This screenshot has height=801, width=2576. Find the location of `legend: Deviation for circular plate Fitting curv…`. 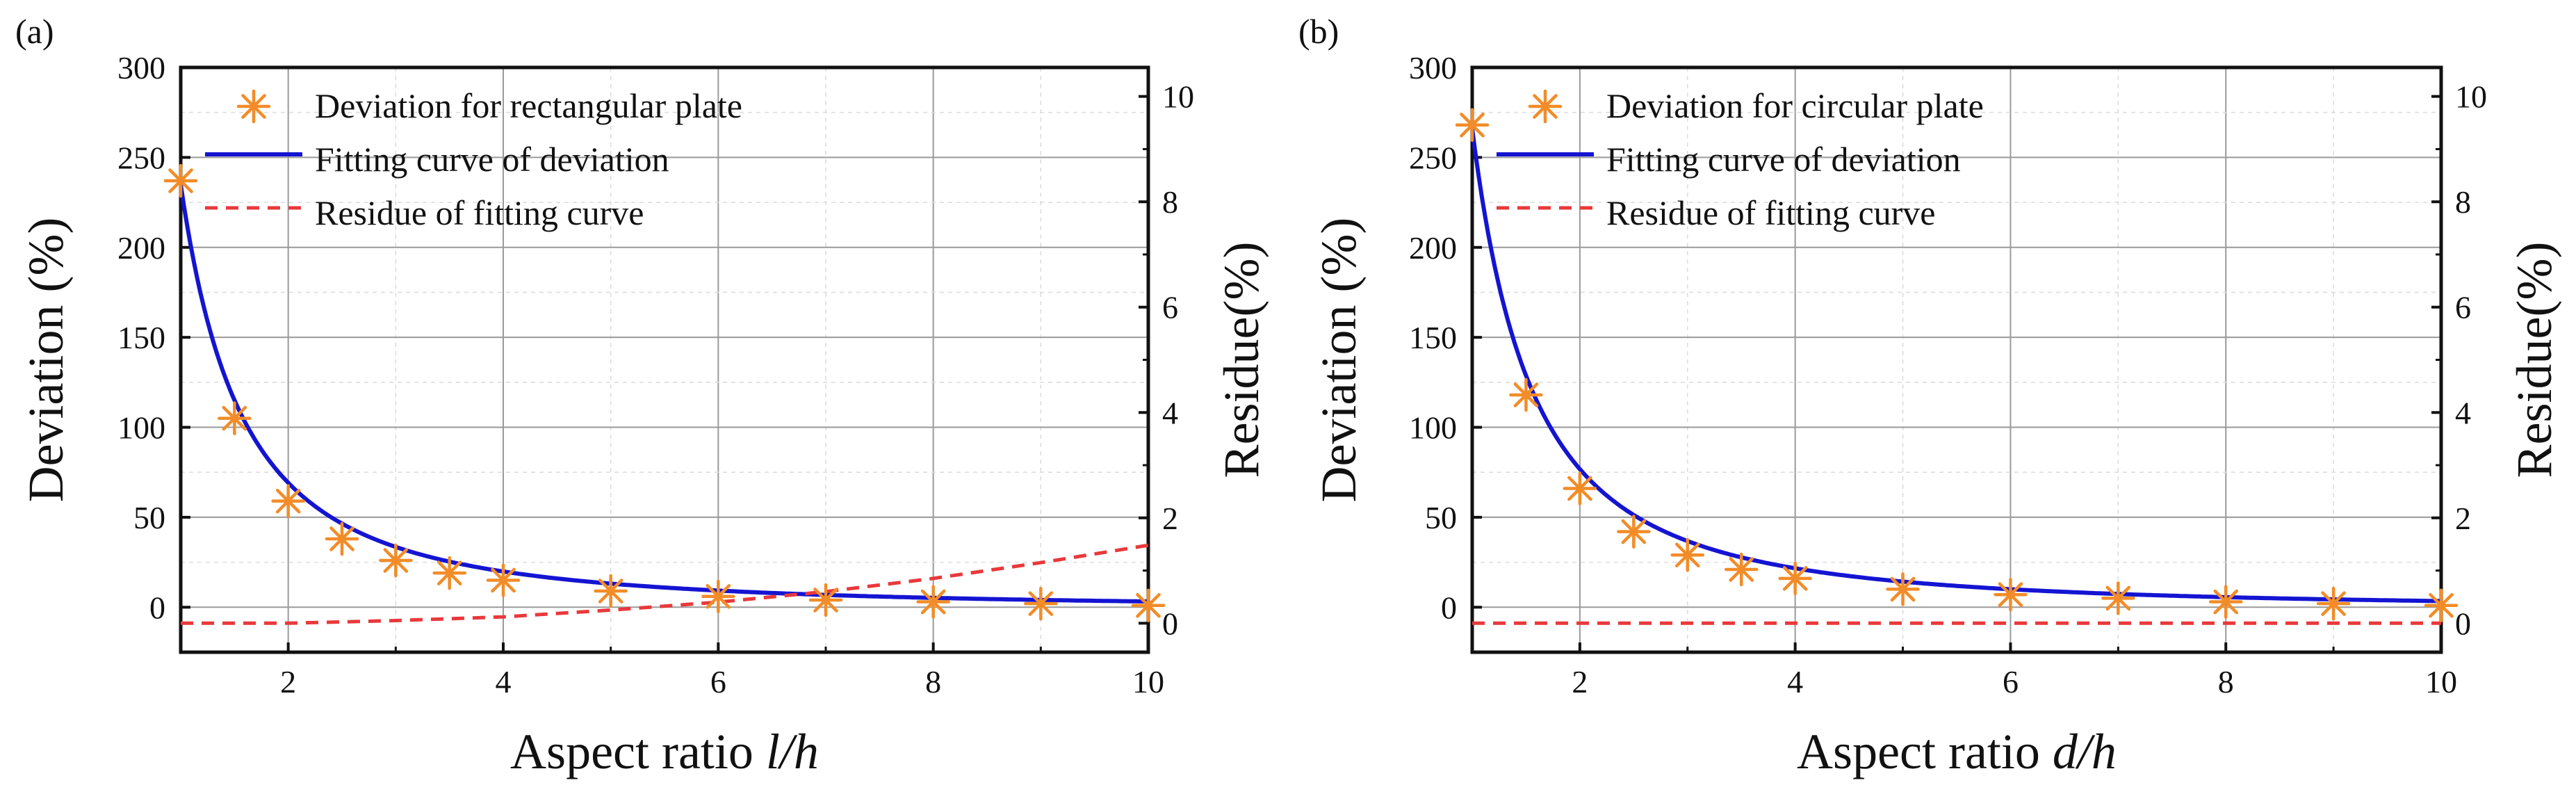

legend: Deviation for circular plate Fitting curv… is located at coordinates (1740, 159).